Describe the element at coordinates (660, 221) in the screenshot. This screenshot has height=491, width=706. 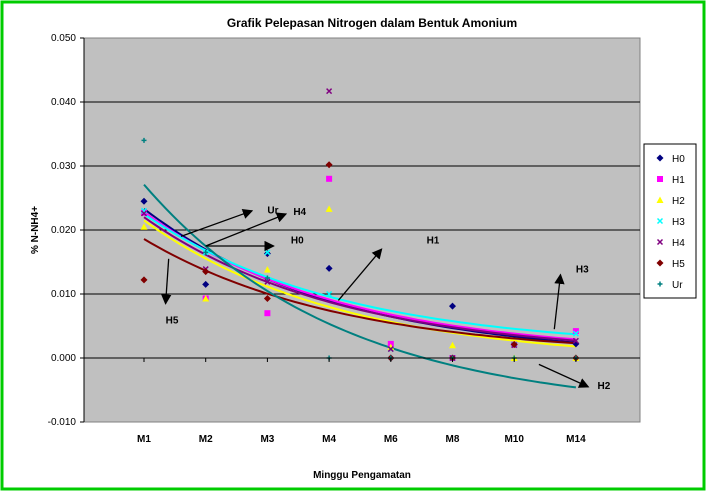
I see `legend-marker-h3` at that location.